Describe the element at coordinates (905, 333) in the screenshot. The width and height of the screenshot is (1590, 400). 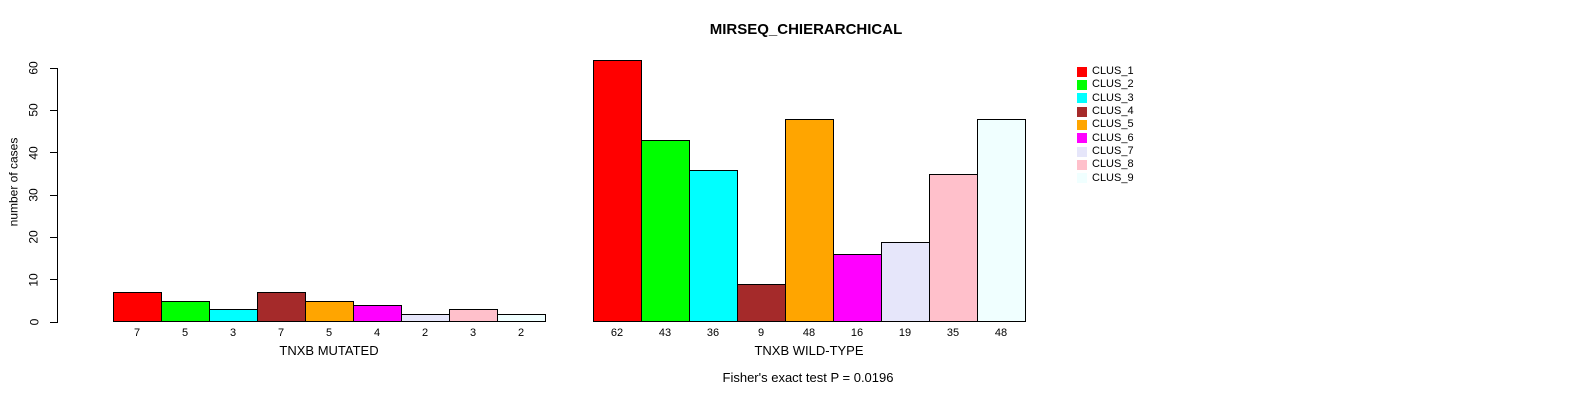
I see `bar-value-label: 19` at that location.